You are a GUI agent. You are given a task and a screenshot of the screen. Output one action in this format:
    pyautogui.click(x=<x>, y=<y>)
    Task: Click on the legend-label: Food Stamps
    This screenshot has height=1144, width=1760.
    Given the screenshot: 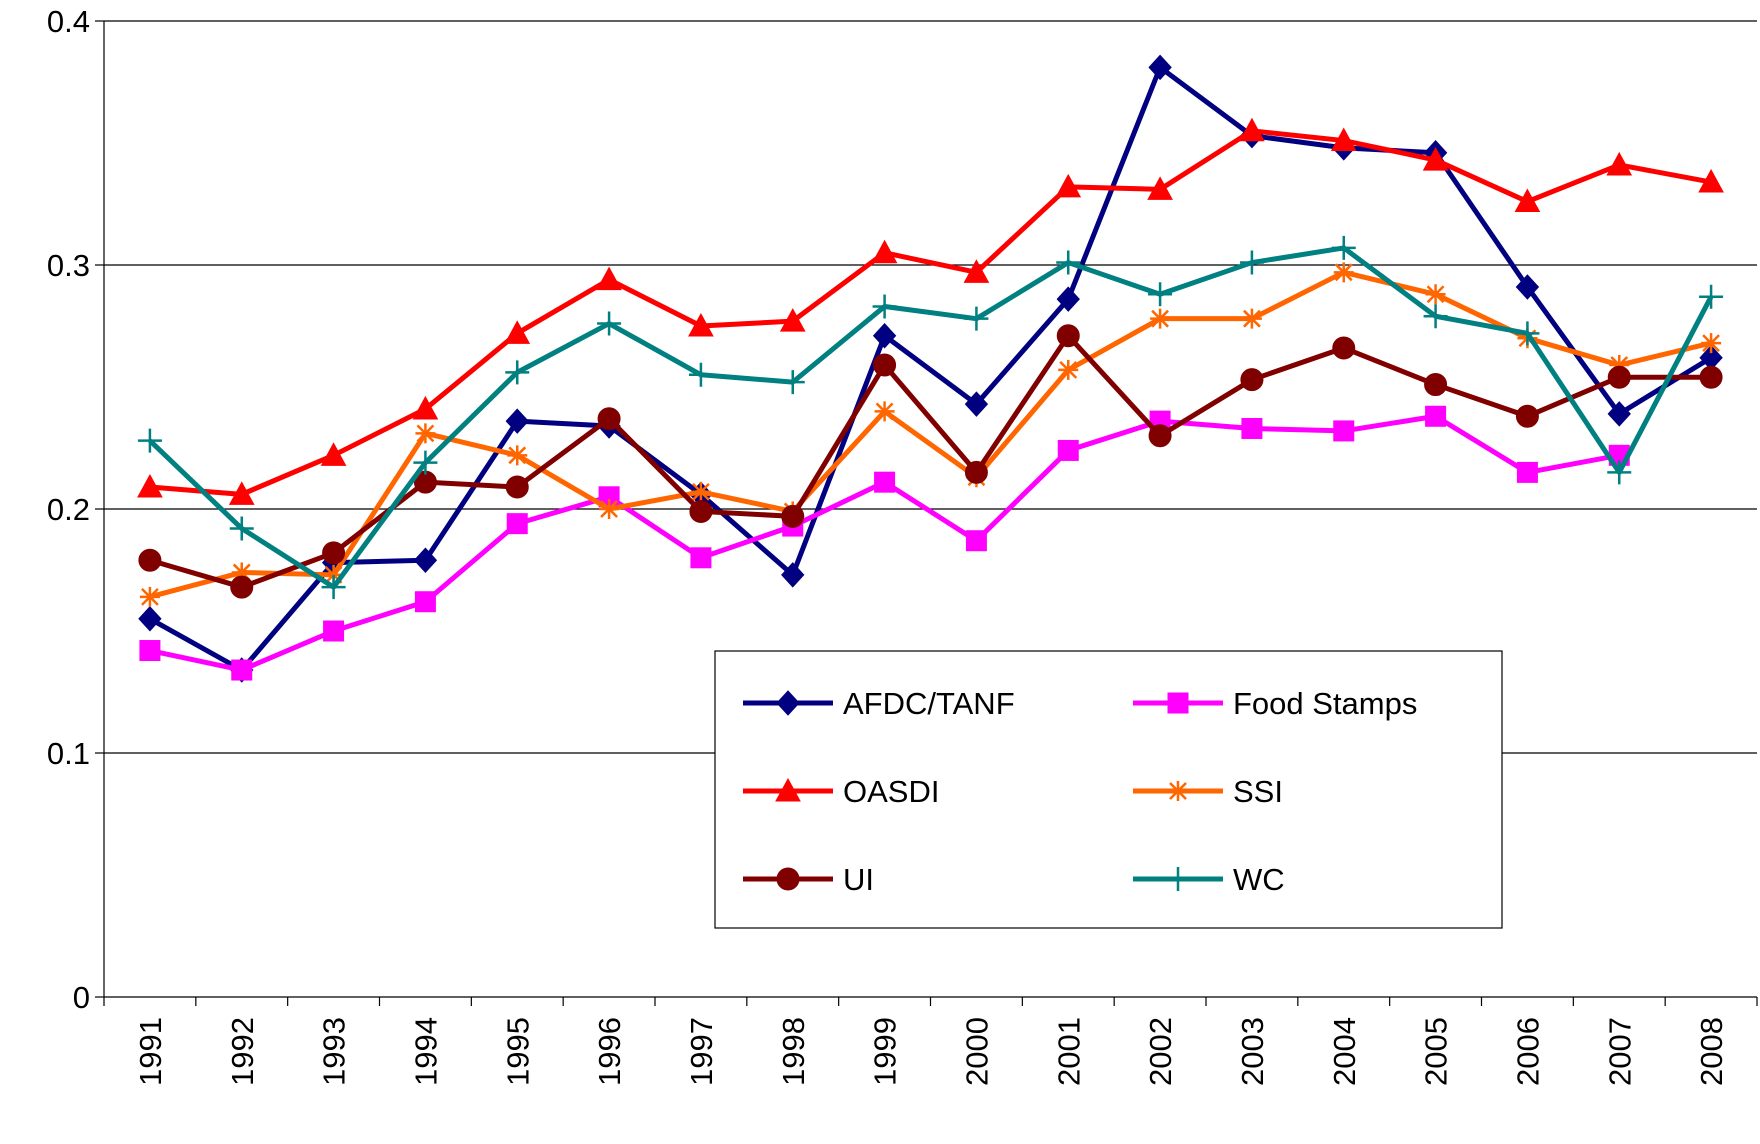 What is the action you would take?
    pyautogui.click(x=1325, y=703)
    